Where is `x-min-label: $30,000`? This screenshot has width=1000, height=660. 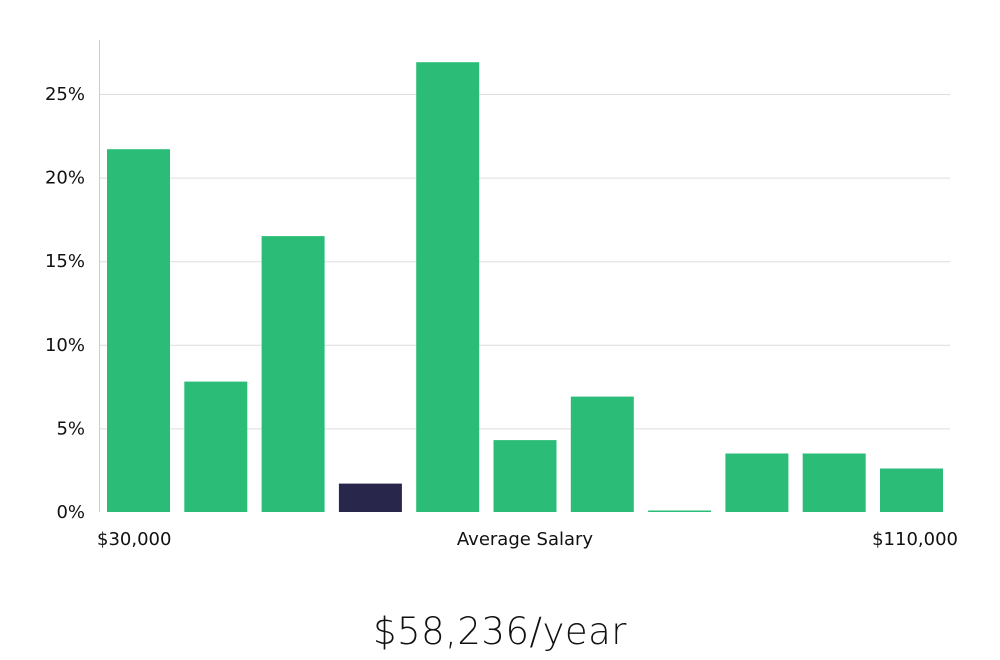
x-min-label: $30,000 is located at coordinates (134, 539).